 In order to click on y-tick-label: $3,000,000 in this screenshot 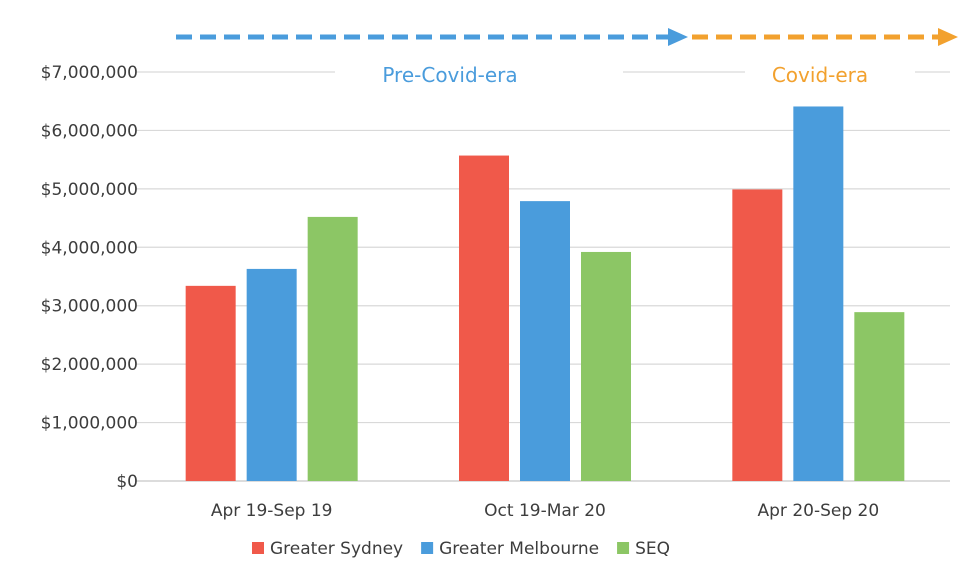, I will do `click(89, 307)`.